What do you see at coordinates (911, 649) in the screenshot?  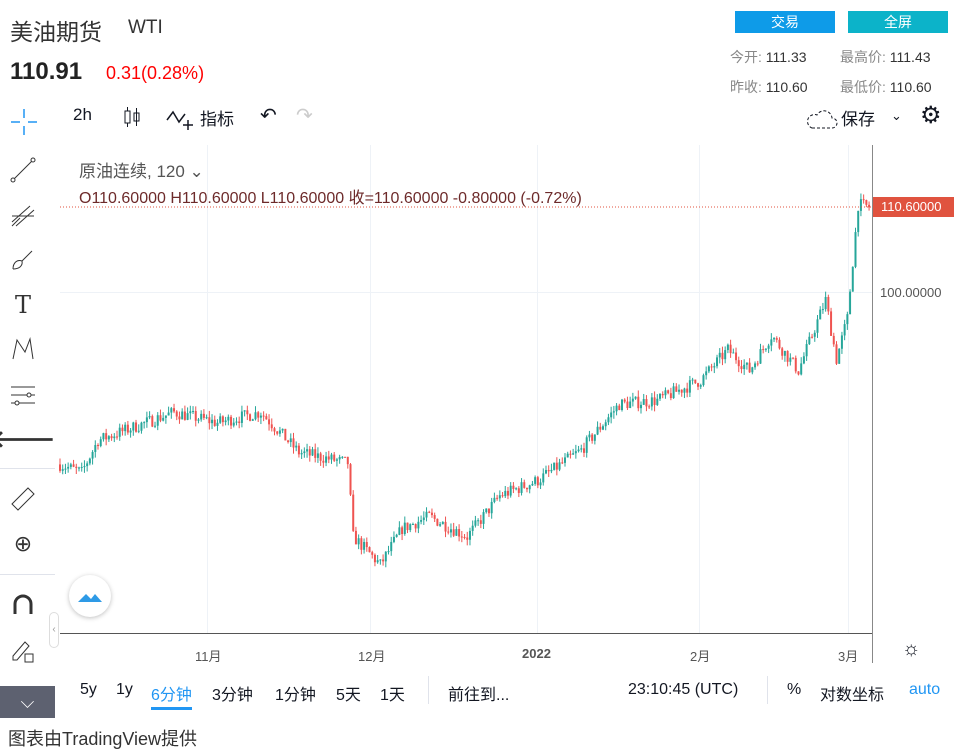 I see `scale-settings-icon: ☼` at bounding box center [911, 649].